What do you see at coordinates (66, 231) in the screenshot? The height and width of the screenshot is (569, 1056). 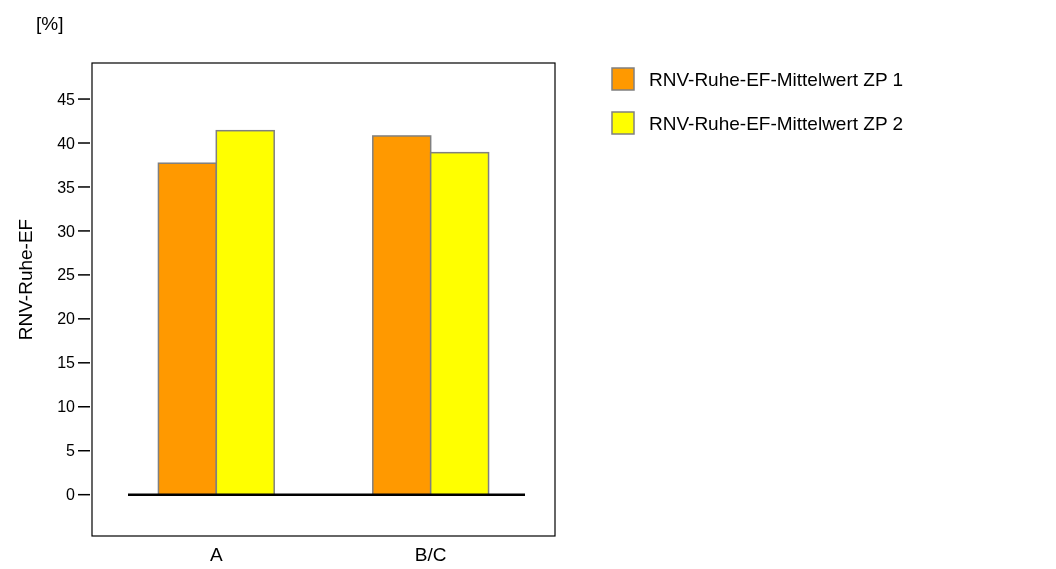 I see `y-tick-label: 30` at bounding box center [66, 231].